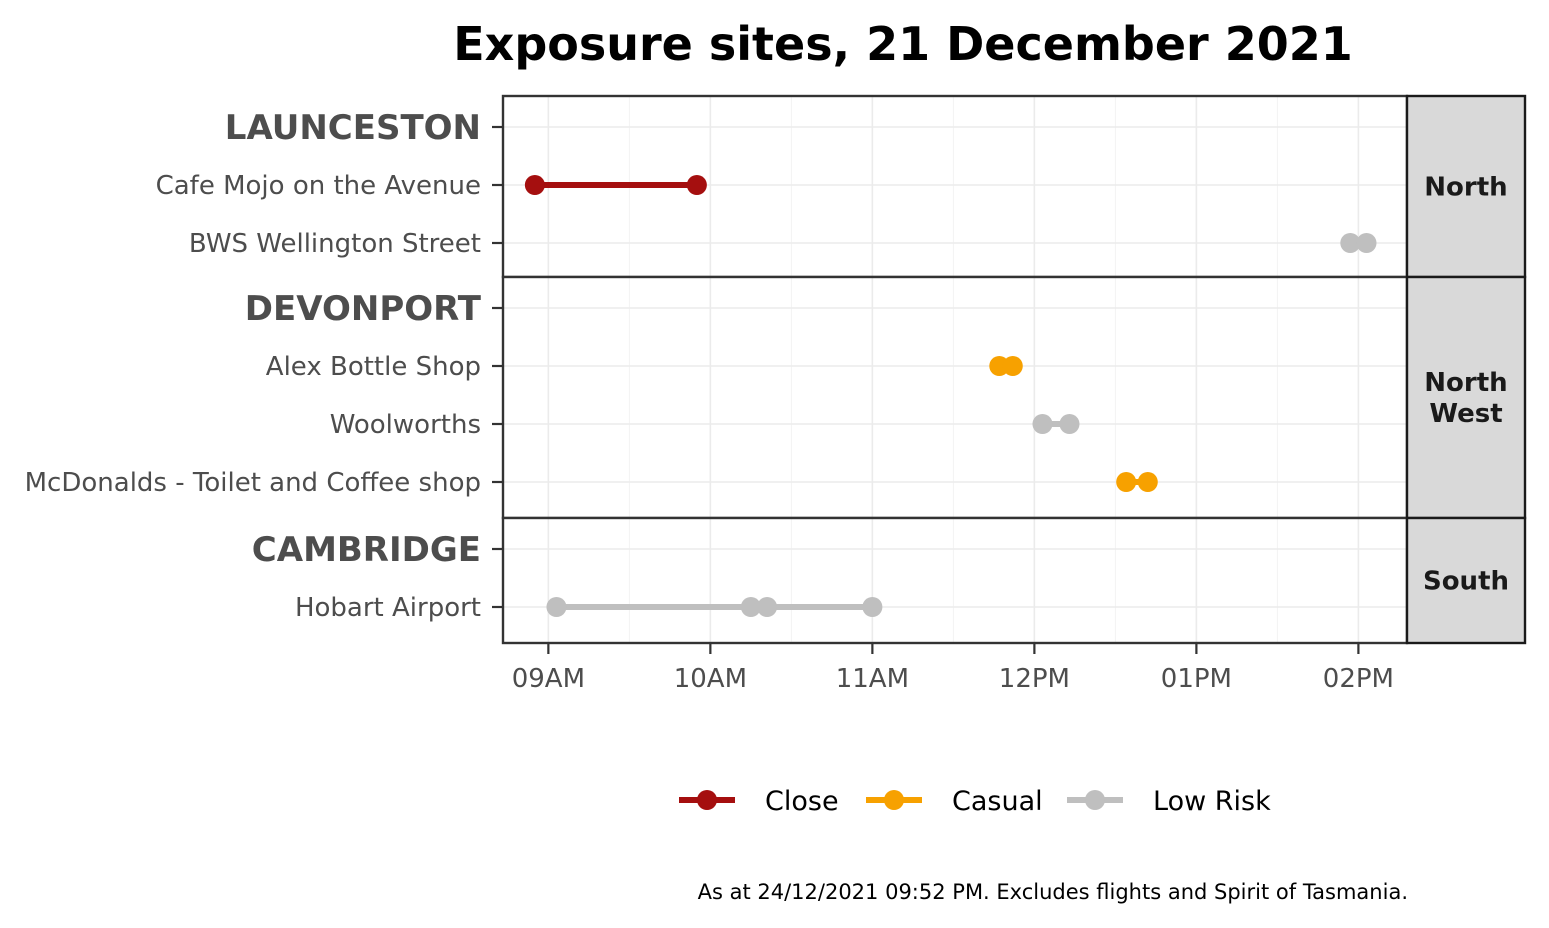 This screenshot has height=928, width=1549. What do you see at coordinates (903, 44) in the screenshot?
I see `chart-title: Exposure sites, 21 December 2021` at bounding box center [903, 44].